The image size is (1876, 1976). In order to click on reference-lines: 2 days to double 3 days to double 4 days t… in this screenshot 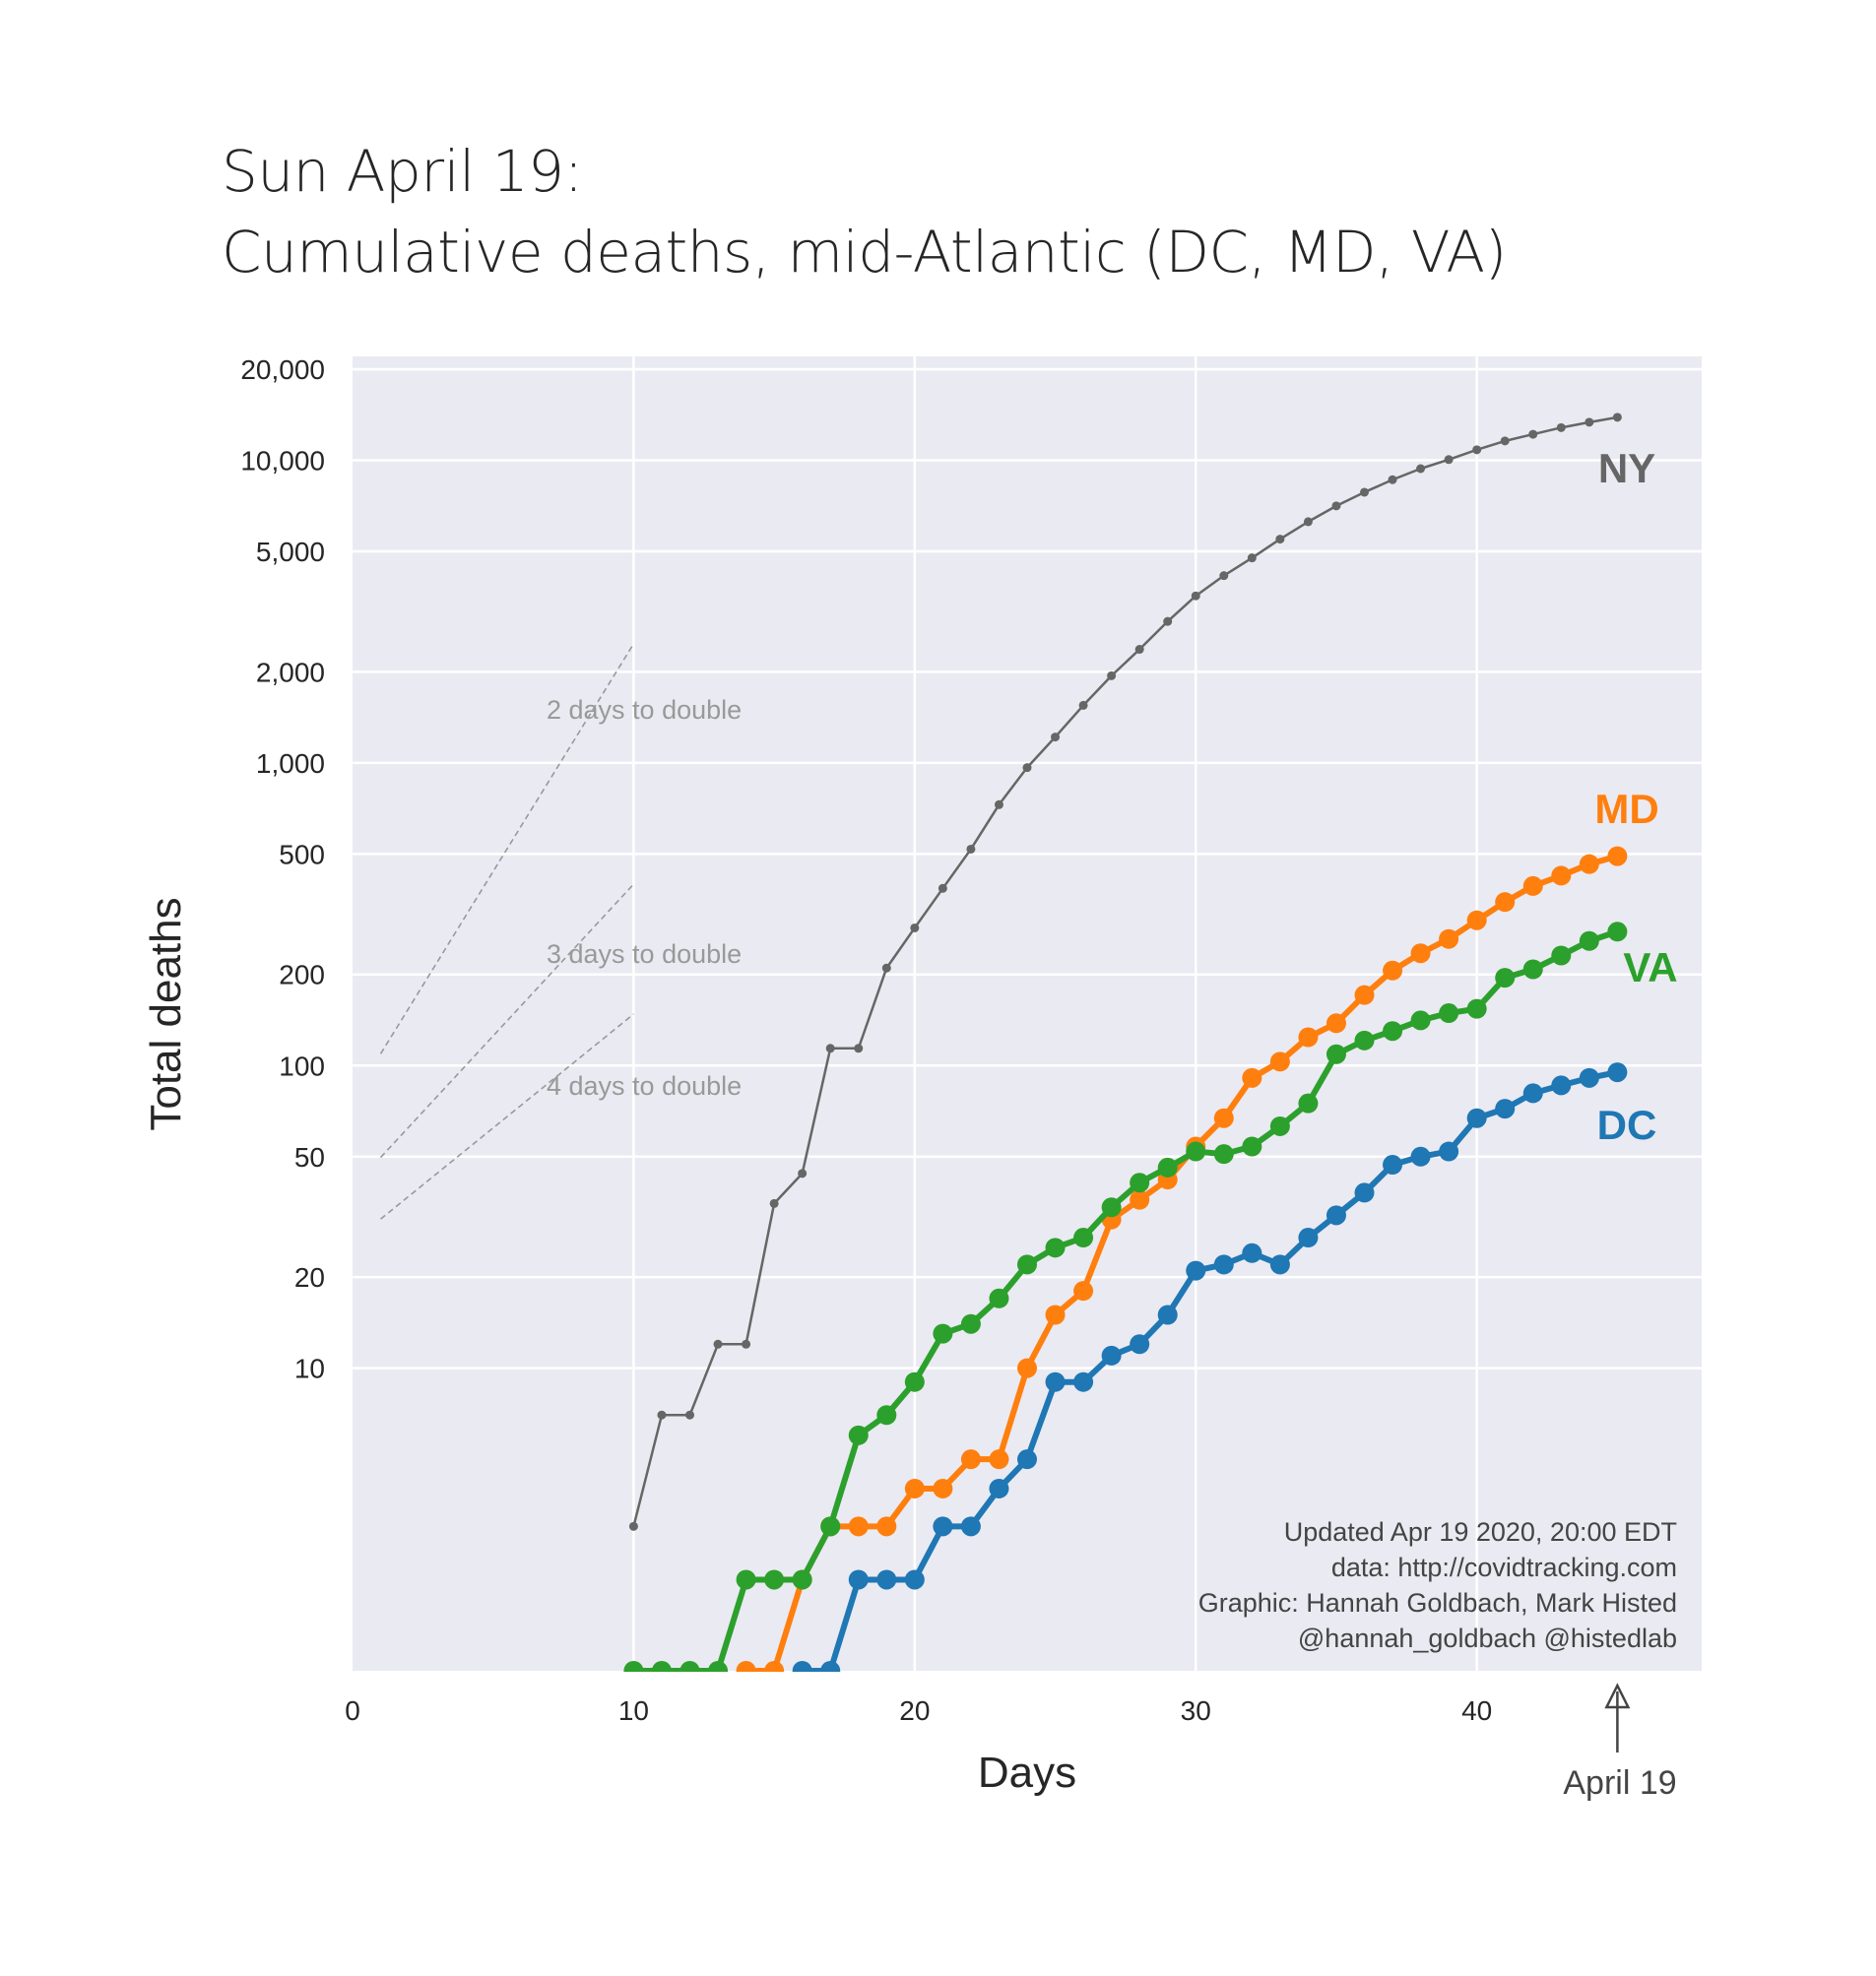, I will do `click(560, 931)`.